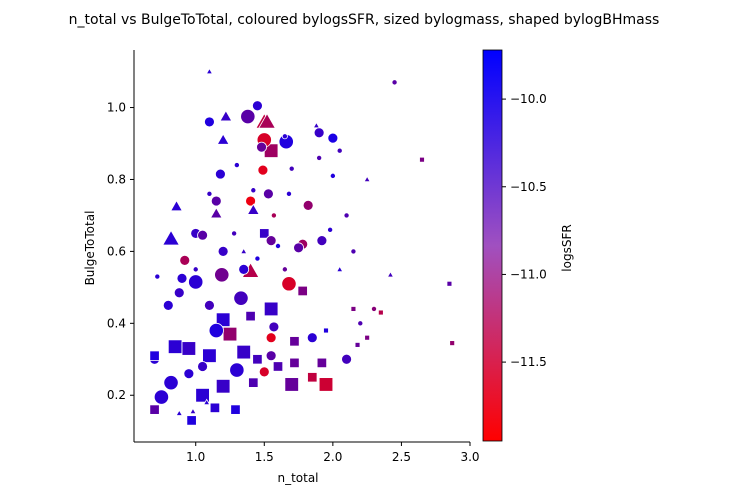  What do you see at coordinates (528, 362) in the screenshot?
I see `colorbar-tick-label: −11.5` at bounding box center [528, 362].